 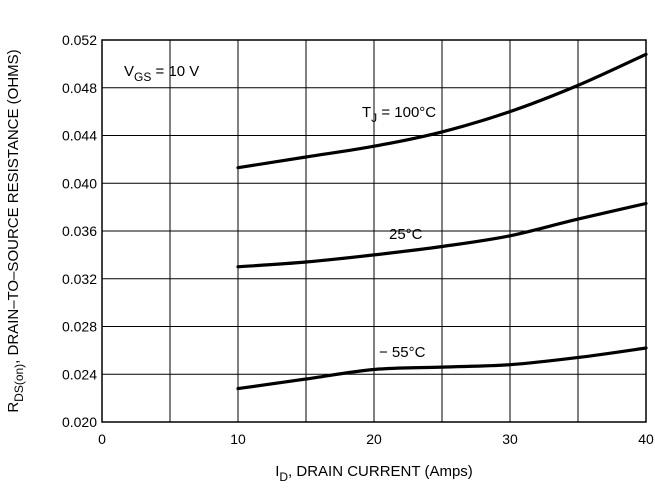 What do you see at coordinates (646, 439) in the screenshot?
I see `x-tick-label: 40` at bounding box center [646, 439].